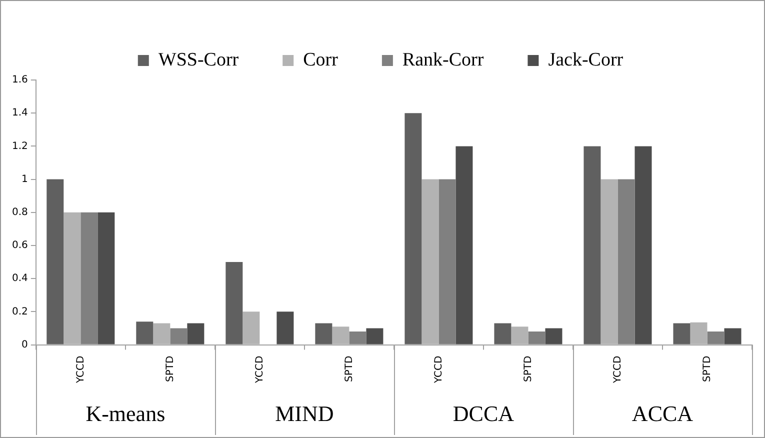  Describe the element at coordinates (25, 344) in the screenshot. I see `y-tick-label: 0` at that location.